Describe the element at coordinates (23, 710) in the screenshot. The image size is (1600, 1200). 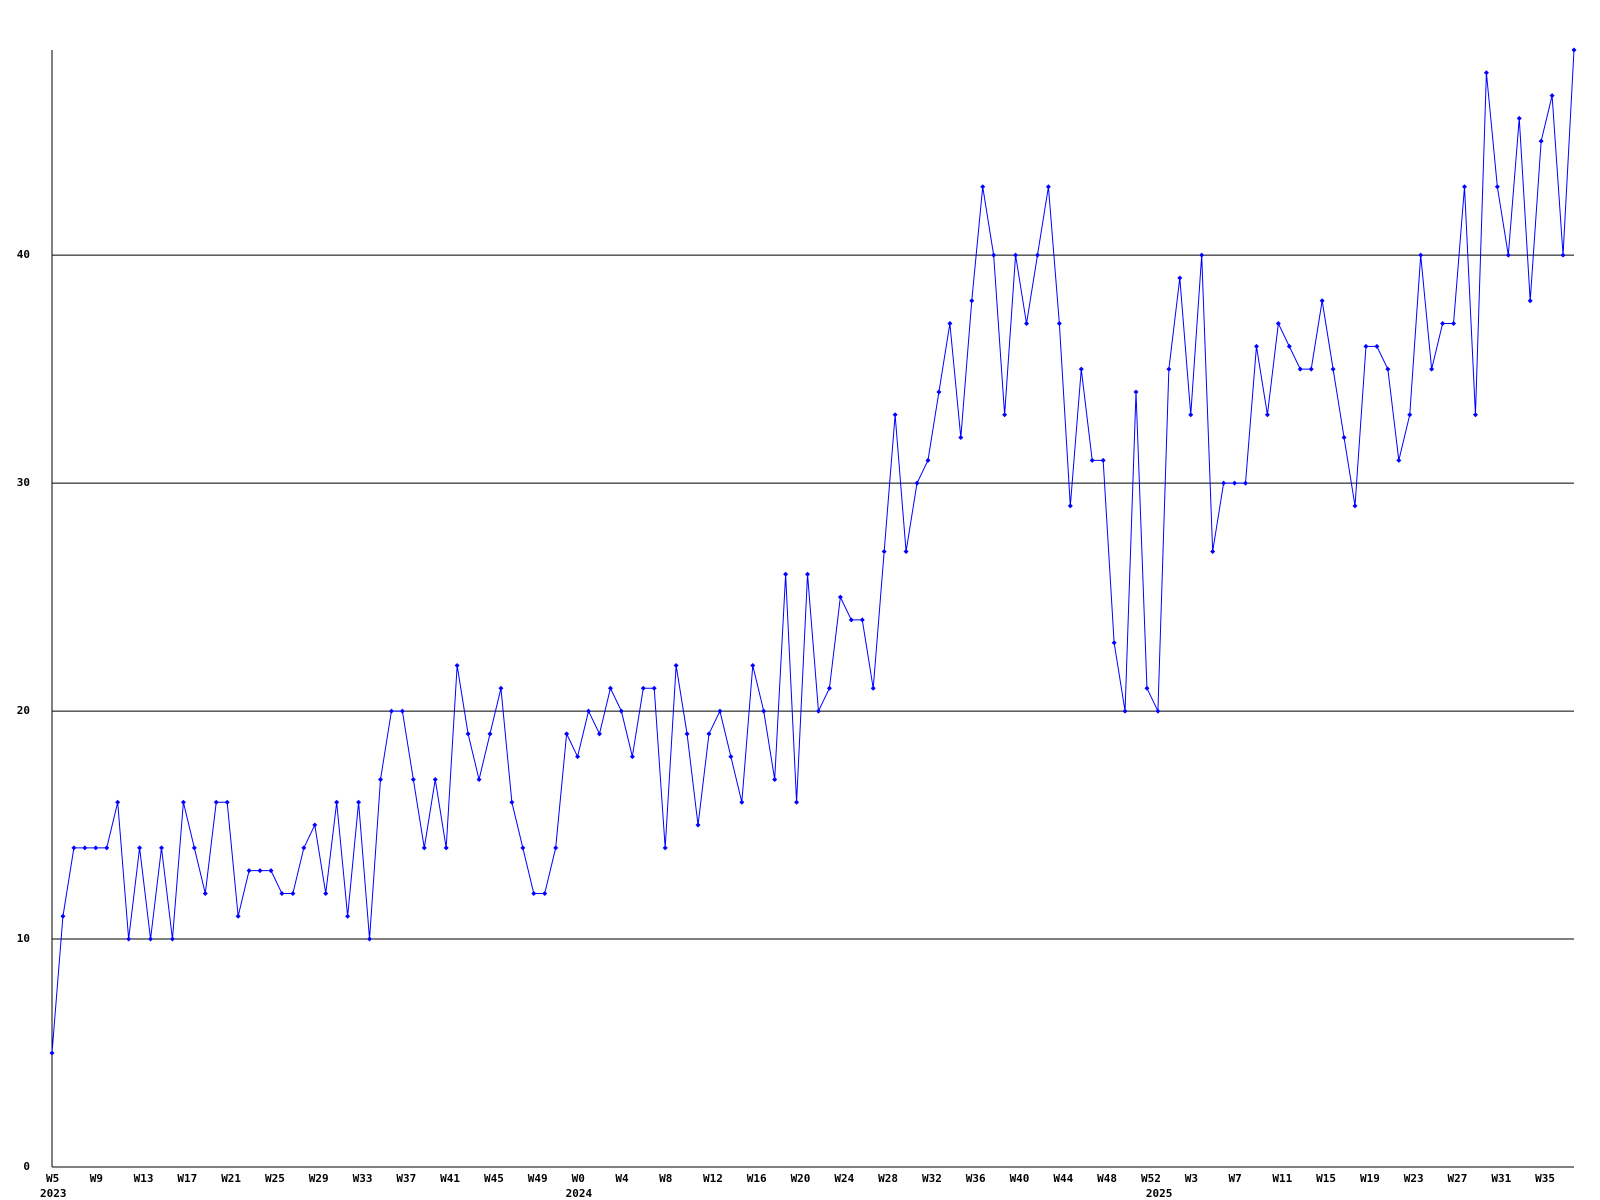
I see `y-tick-label: 20` at that location.